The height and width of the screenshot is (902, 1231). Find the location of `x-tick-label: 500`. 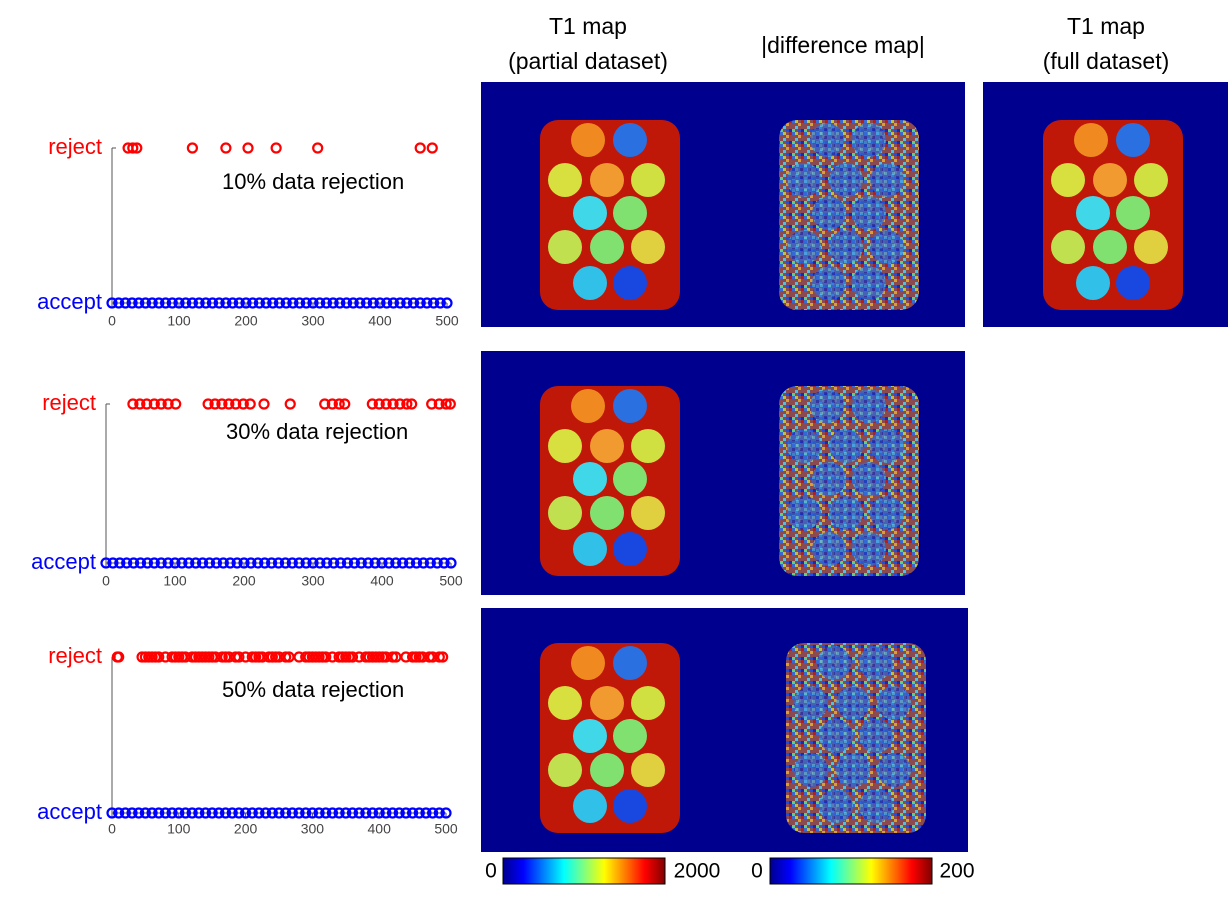

x-tick-label: 500 is located at coordinates (451, 581).